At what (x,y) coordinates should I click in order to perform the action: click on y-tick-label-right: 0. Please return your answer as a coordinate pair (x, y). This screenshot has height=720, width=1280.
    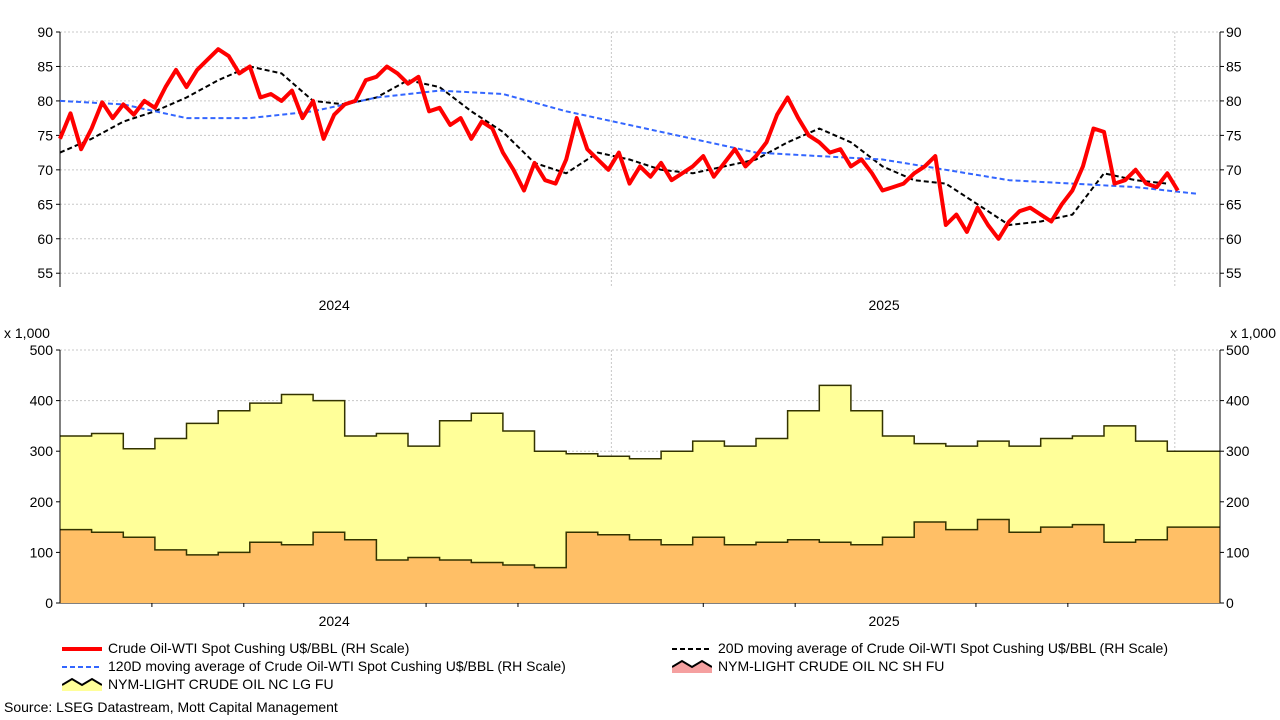
    Looking at the image, I should click on (1230, 603).